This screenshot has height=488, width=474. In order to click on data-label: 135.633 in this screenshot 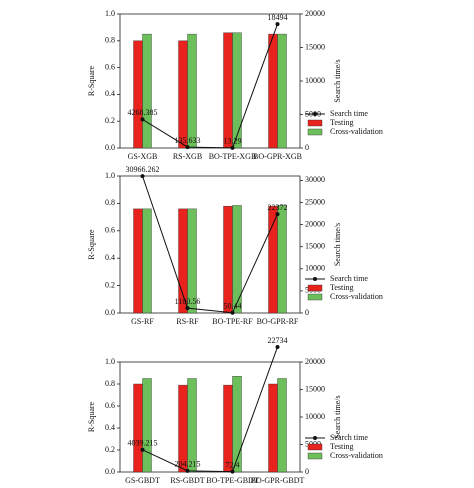, I will do `click(188, 140)`.